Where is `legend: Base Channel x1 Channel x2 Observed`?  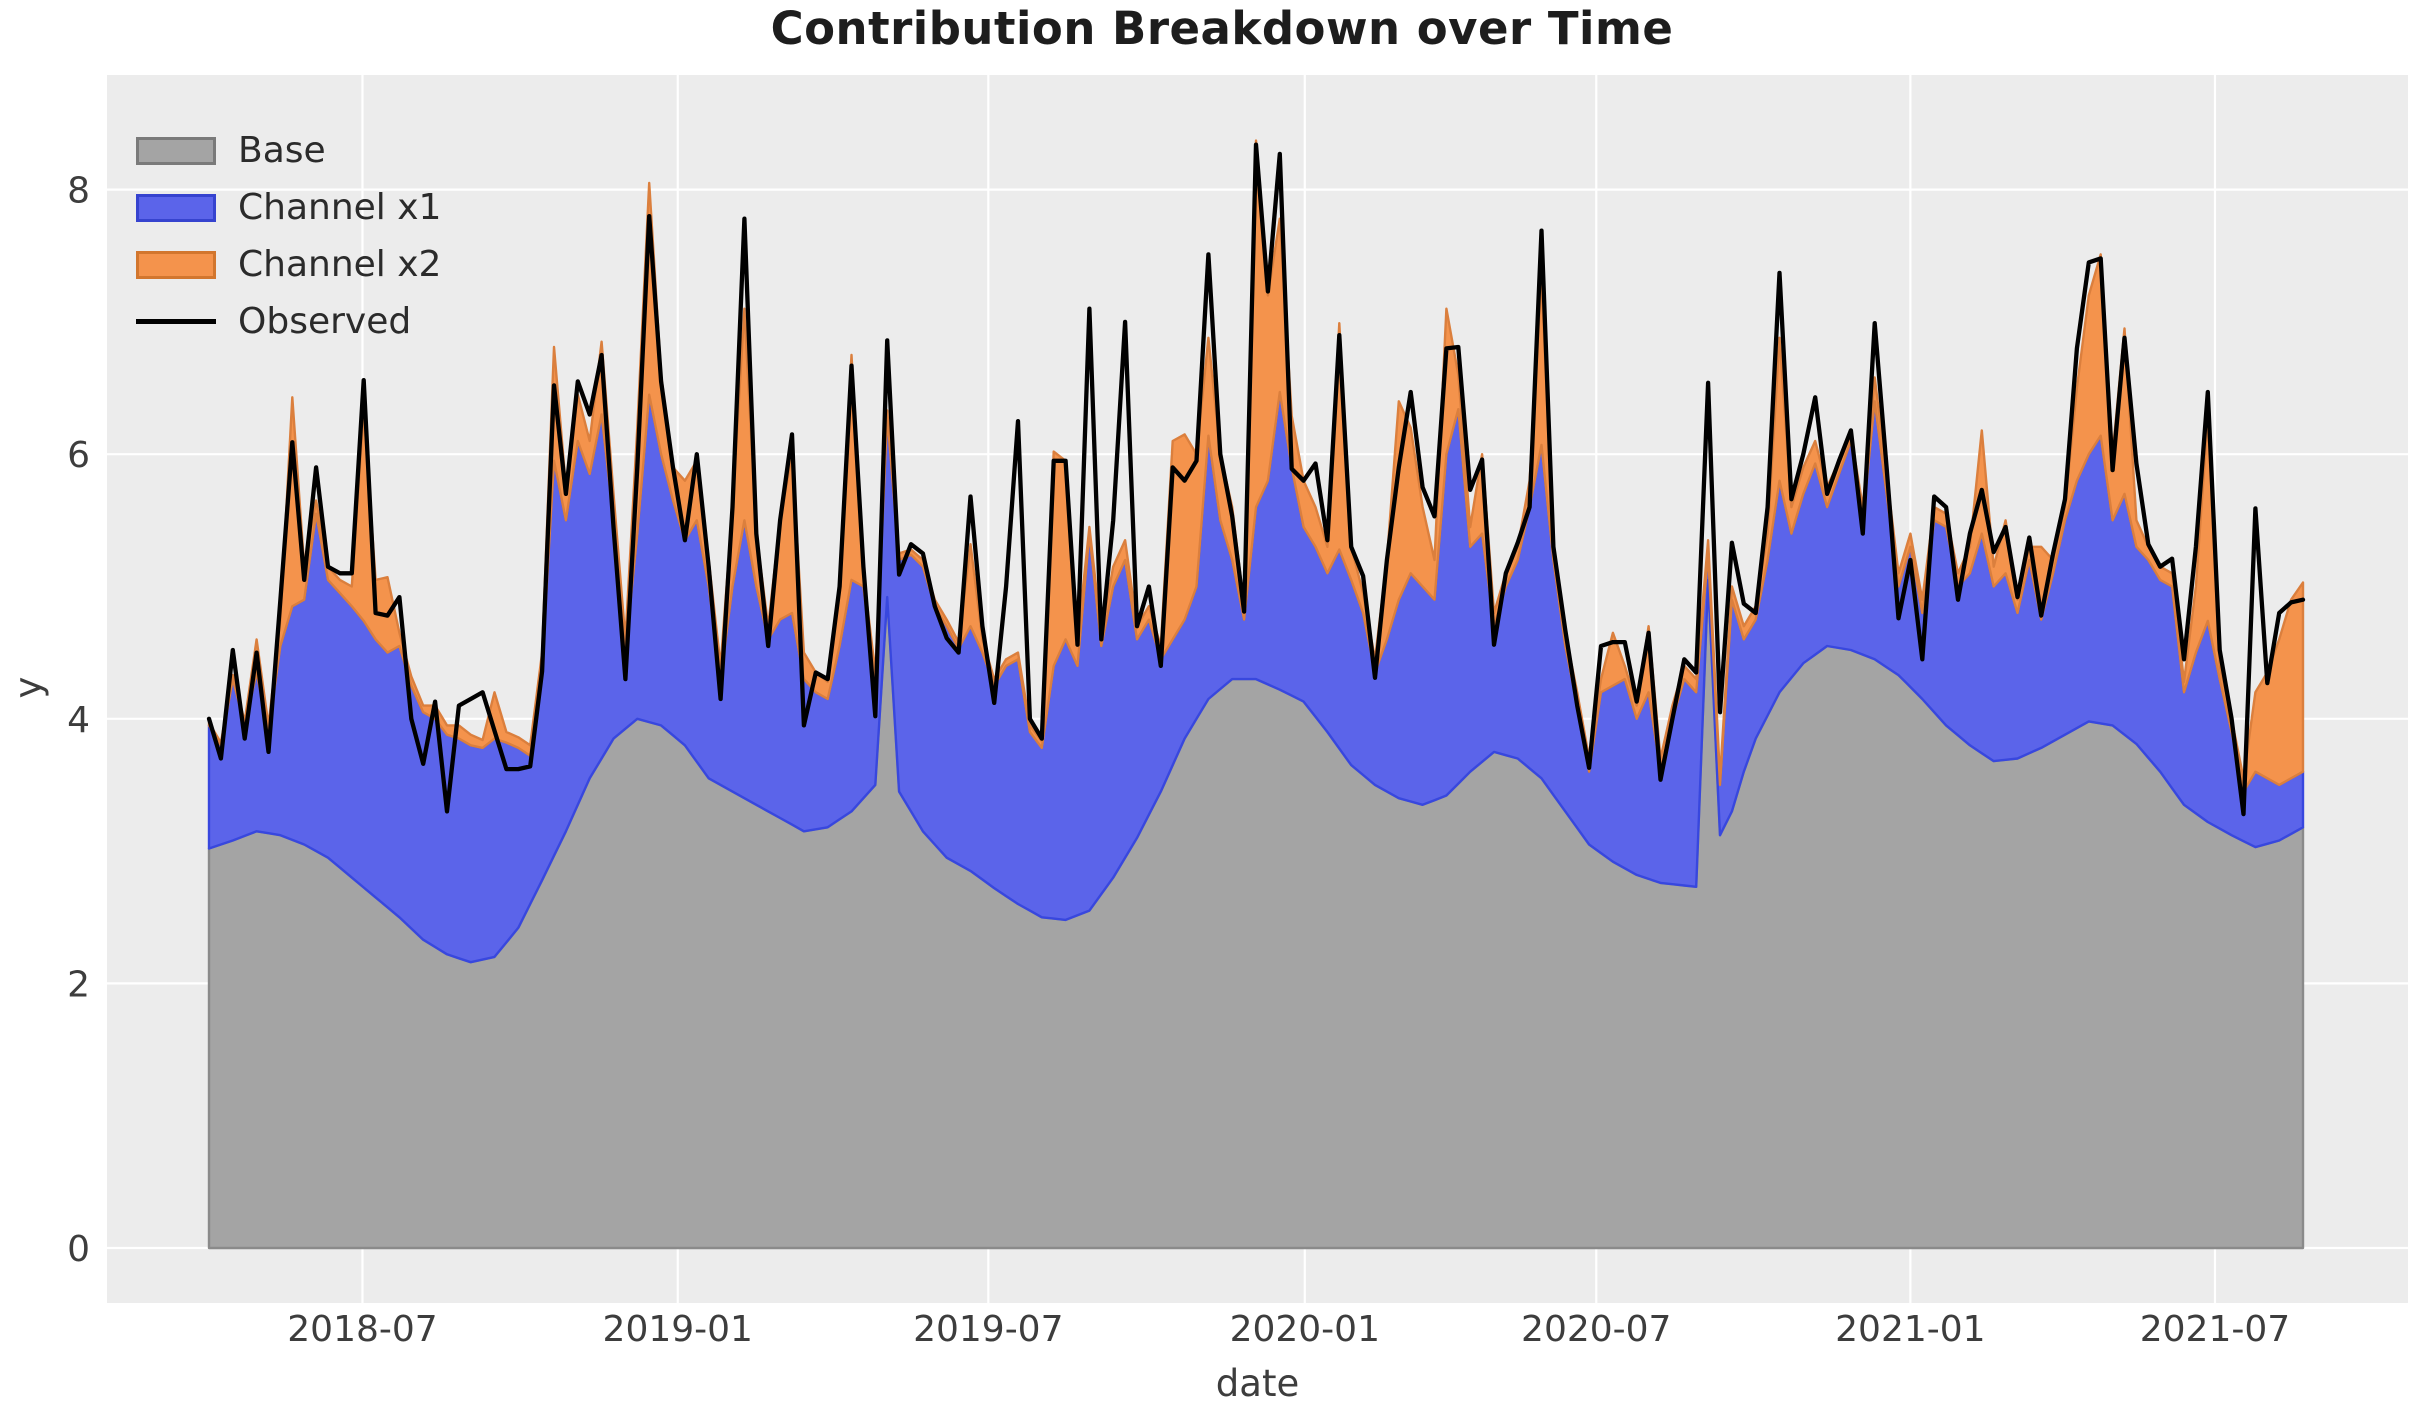 legend: Base Channel x1 Channel x2 Observed is located at coordinates (288, 236).